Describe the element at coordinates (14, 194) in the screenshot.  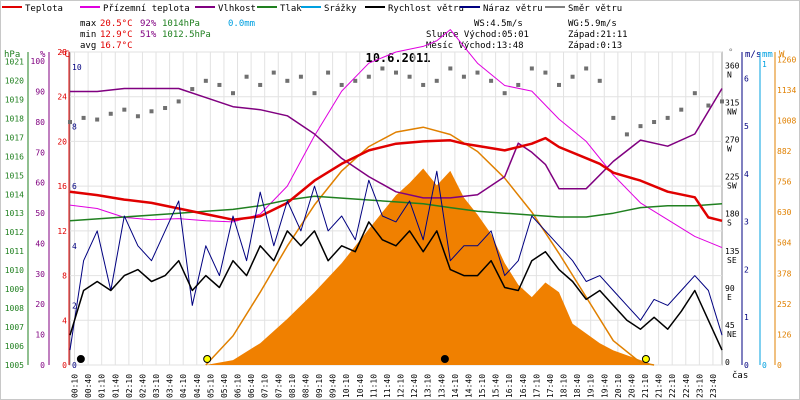
I see `y-tick-hpa: 1014` at that location.